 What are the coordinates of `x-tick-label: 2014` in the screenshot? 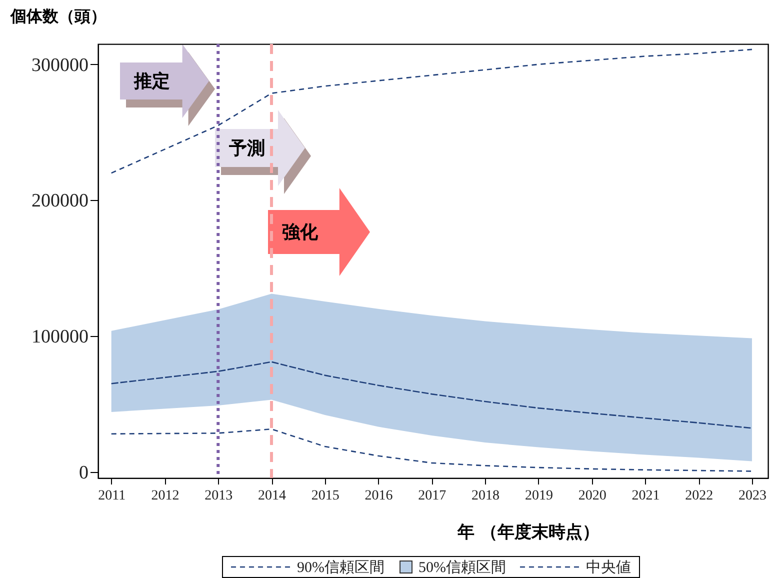 It's located at (272, 496).